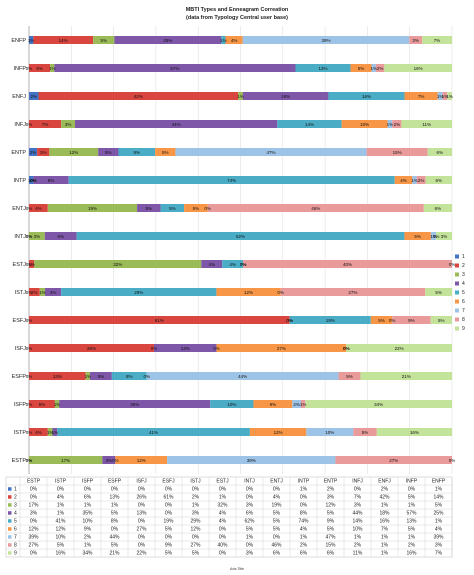 This screenshot has height=575, width=474. Describe the element at coordinates (234, 40) in the screenshot. I see `segment-data-label: 4%` at that location.